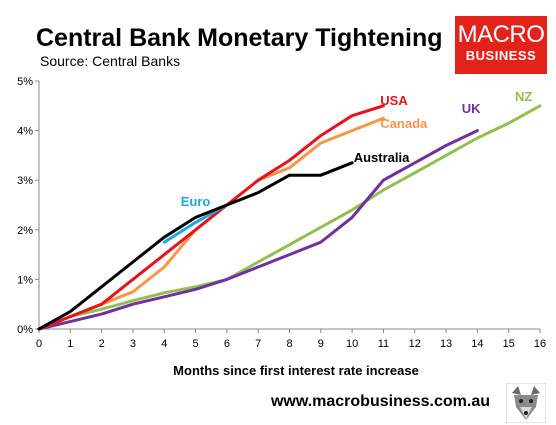 The height and width of the screenshot is (425, 556). Describe the element at coordinates (382, 157) in the screenshot. I see `series-label-australia: Australia` at that location.